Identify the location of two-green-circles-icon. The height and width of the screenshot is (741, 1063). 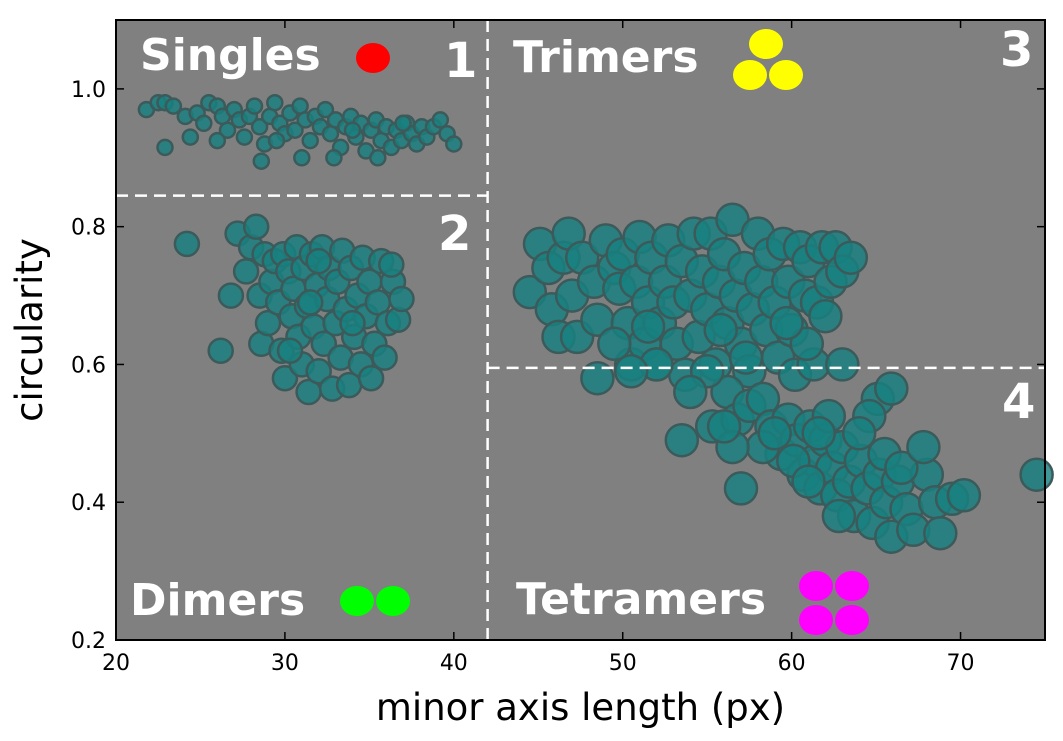
(375, 601).